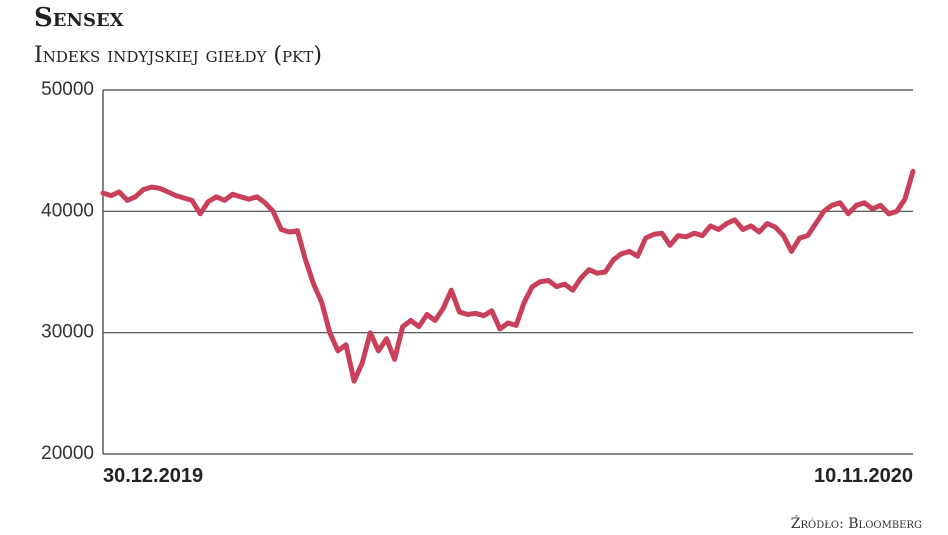  Describe the element at coordinates (67, 210) in the screenshot. I see `y-tick-label: 40000` at that location.